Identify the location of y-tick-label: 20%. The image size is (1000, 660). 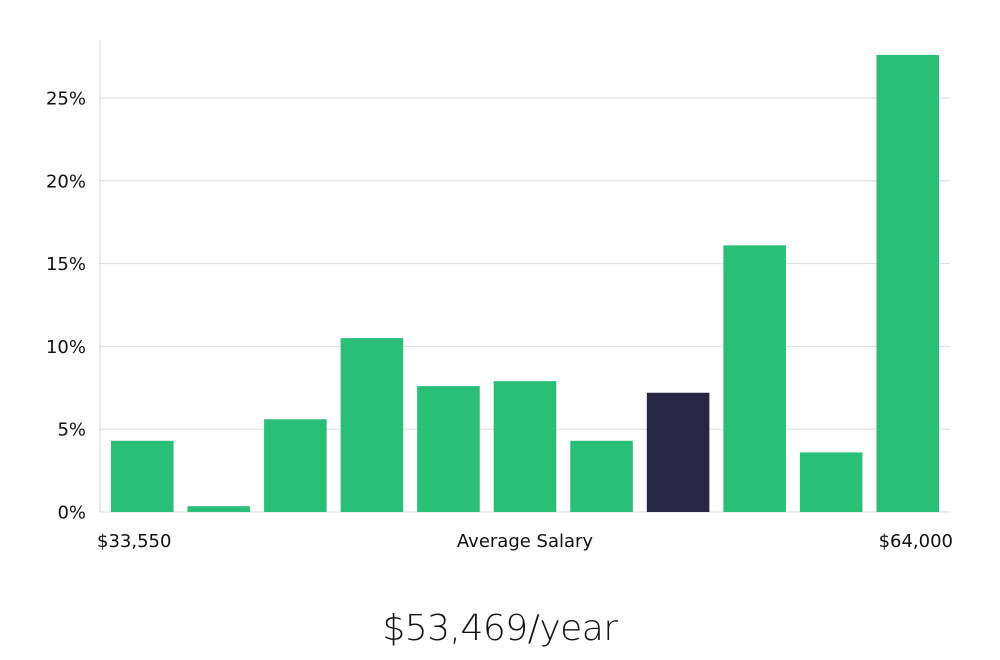
(66, 181).